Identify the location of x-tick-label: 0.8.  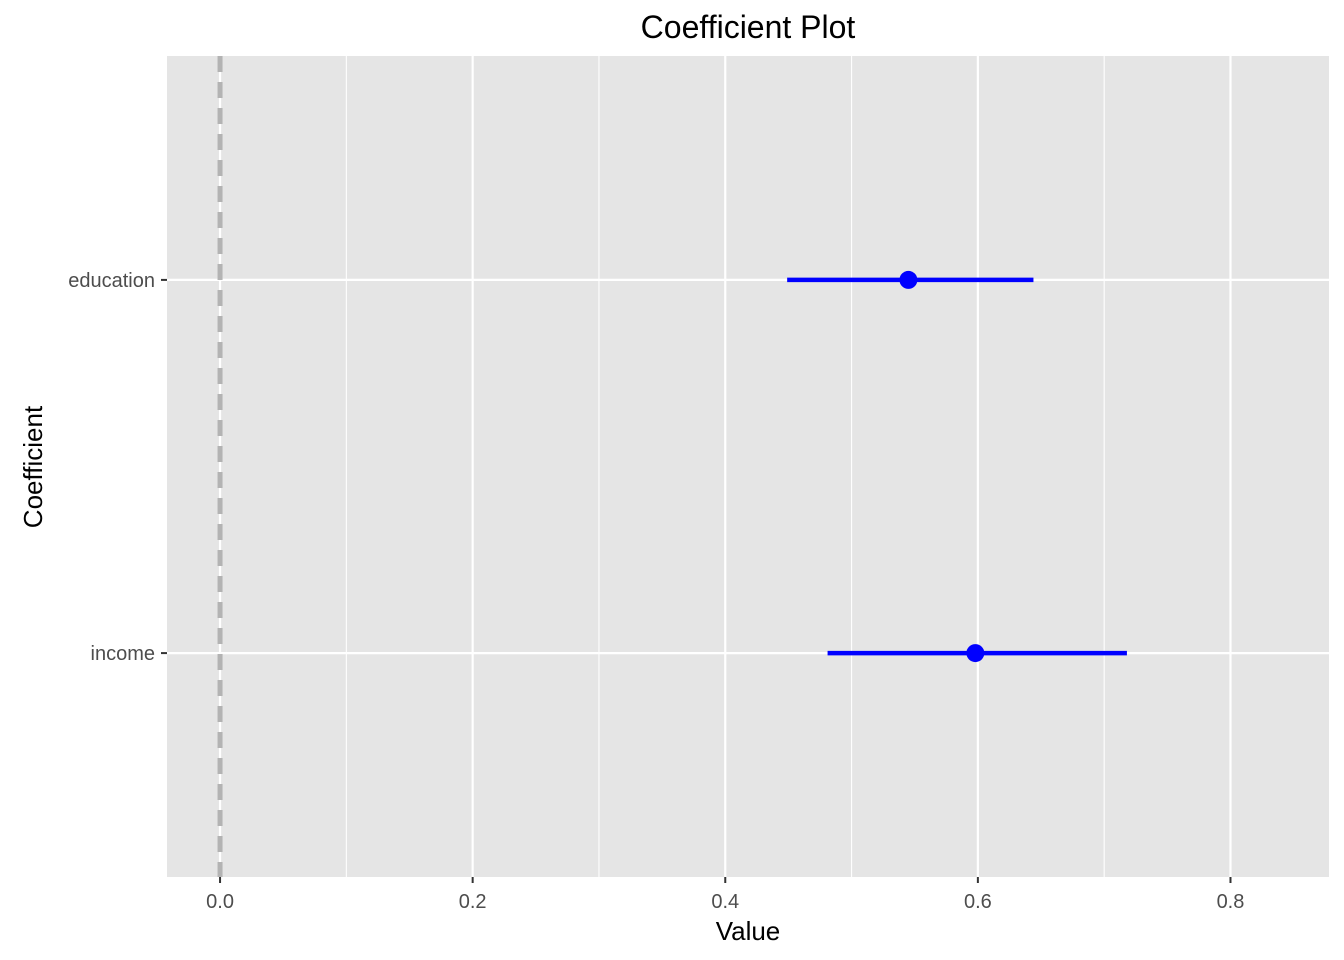
(1231, 902).